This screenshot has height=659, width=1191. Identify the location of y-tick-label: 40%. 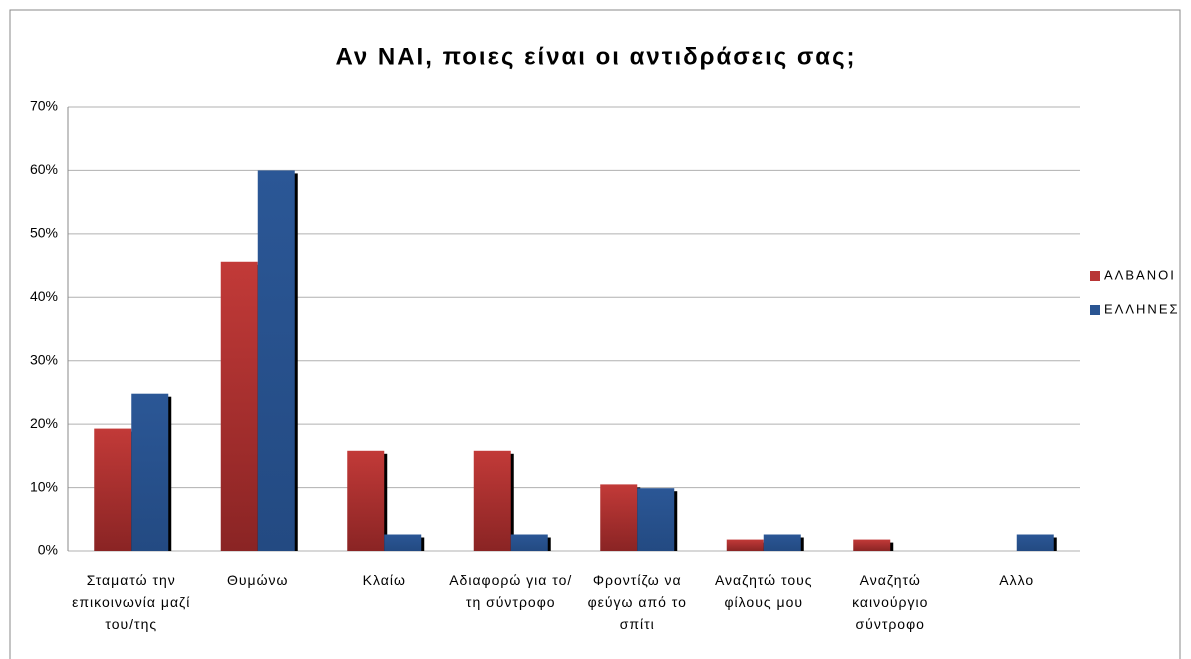
(44, 296).